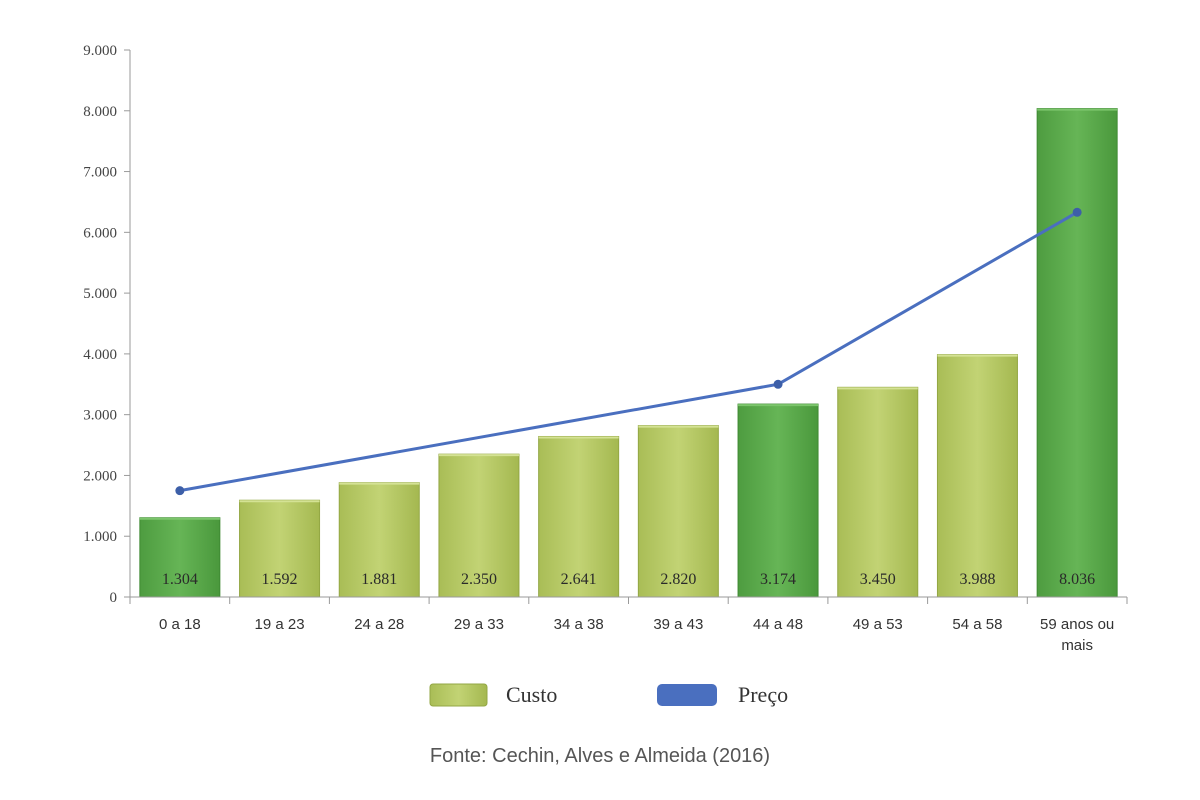 This screenshot has width=1200, height=800. Describe the element at coordinates (100, 476) in the screenshot. I see `y-tick-label: 2.000` at that location.